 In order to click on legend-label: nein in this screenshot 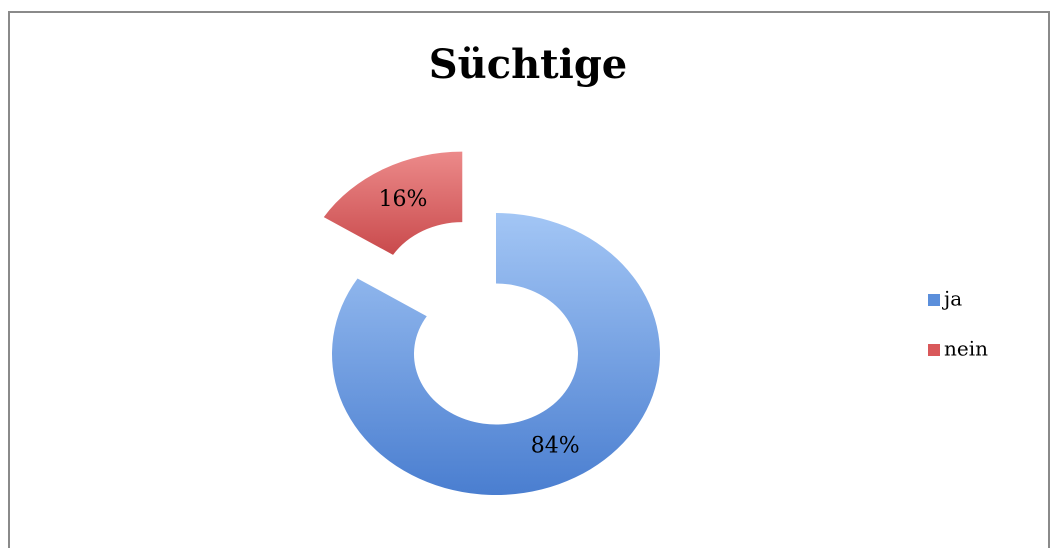, I will do `click(966, 349)`.